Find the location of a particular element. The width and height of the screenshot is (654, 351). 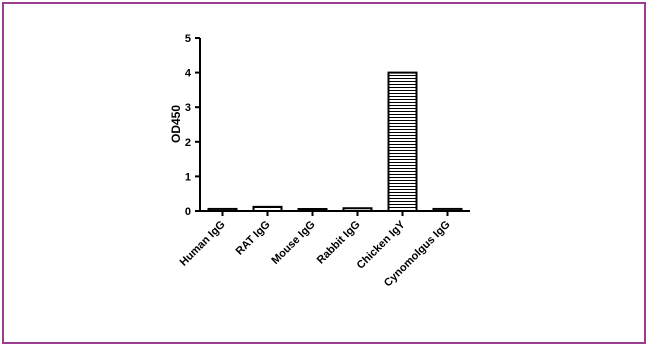

y-tick-label: 1 is located at coordinates (188, 177).